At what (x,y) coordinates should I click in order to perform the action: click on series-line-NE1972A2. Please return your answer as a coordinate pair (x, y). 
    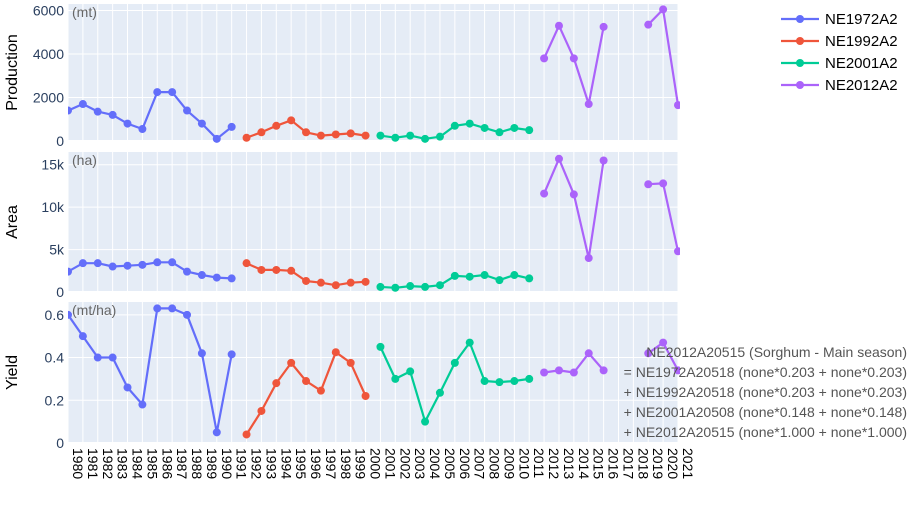
    Looking at the image, I should click on (150, 370).